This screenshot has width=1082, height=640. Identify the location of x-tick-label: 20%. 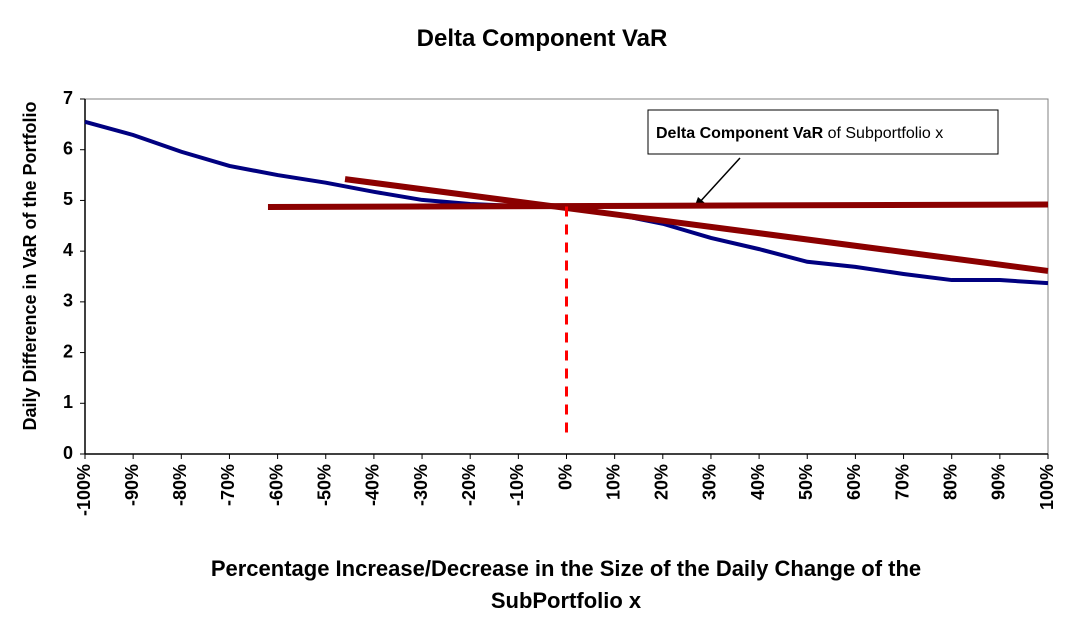
(662, 482).